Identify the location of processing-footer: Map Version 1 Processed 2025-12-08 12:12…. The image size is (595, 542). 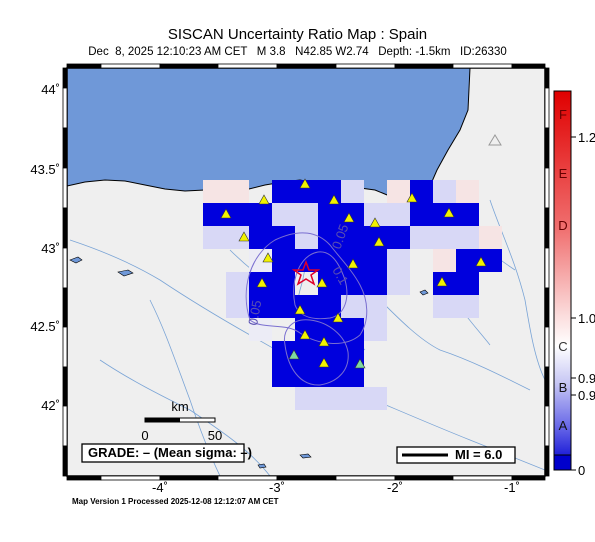
(175, 501).